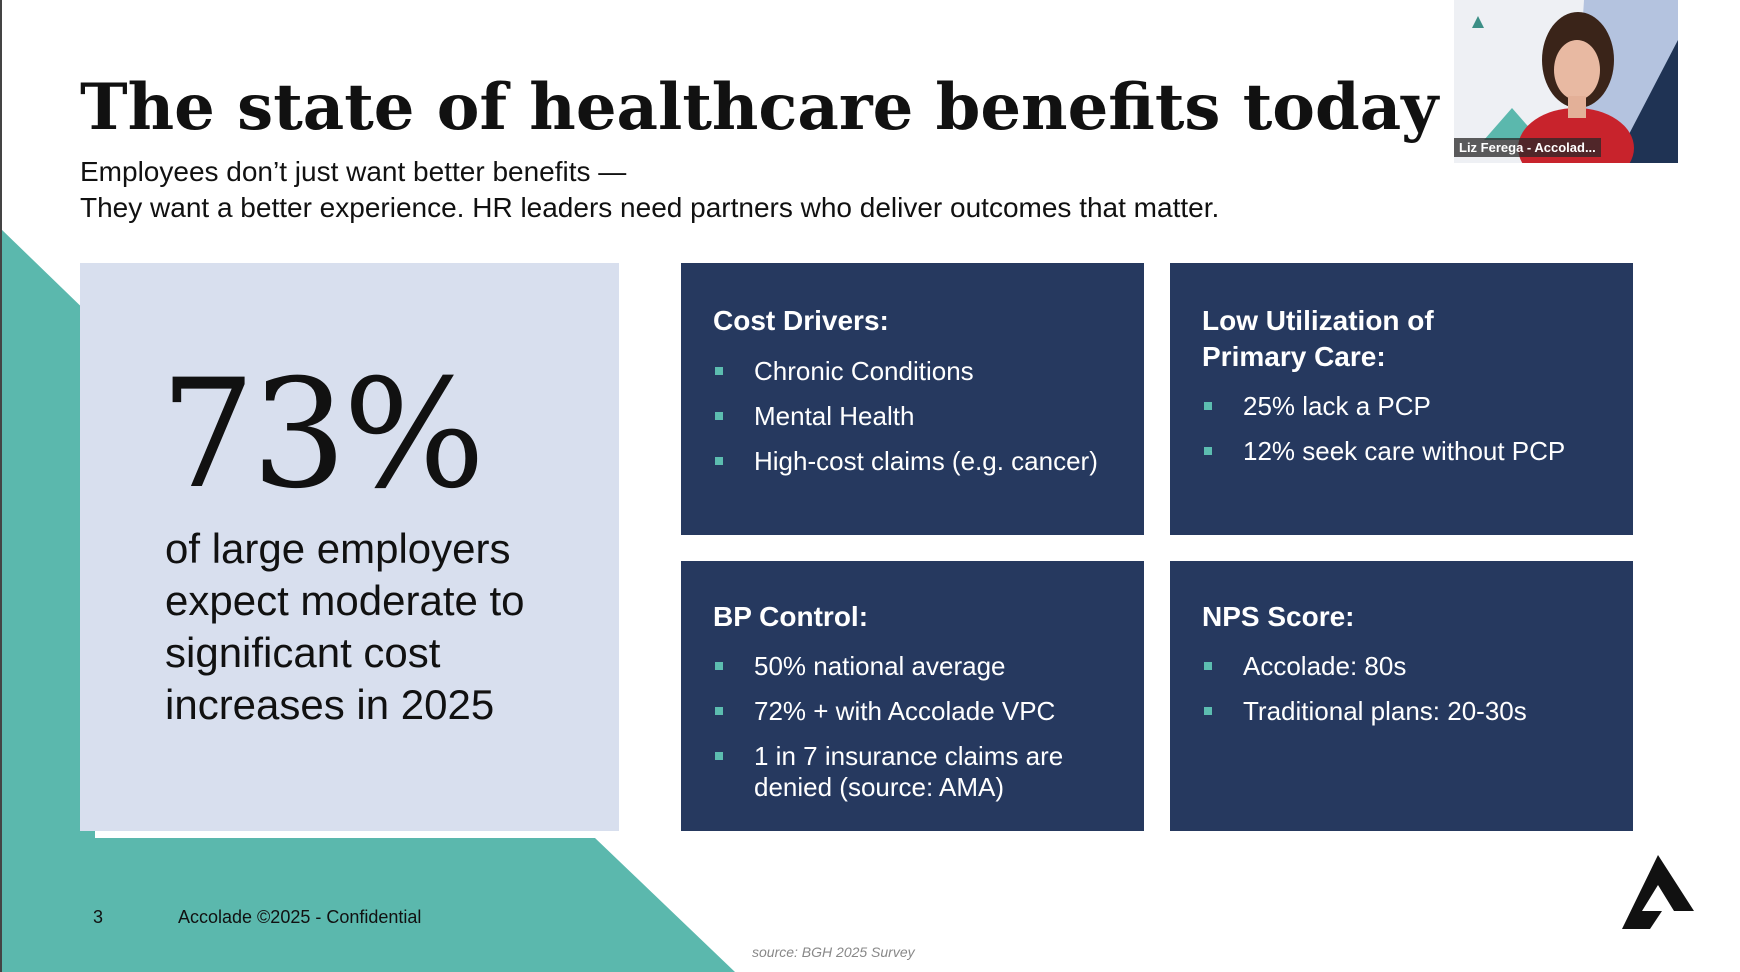 This screenshot has width=1740, height=972. What do you see at coordinates (1278, 616) in the screenshot?
I see `card-title: NPS Score:` at bounding box center [1278, 616].